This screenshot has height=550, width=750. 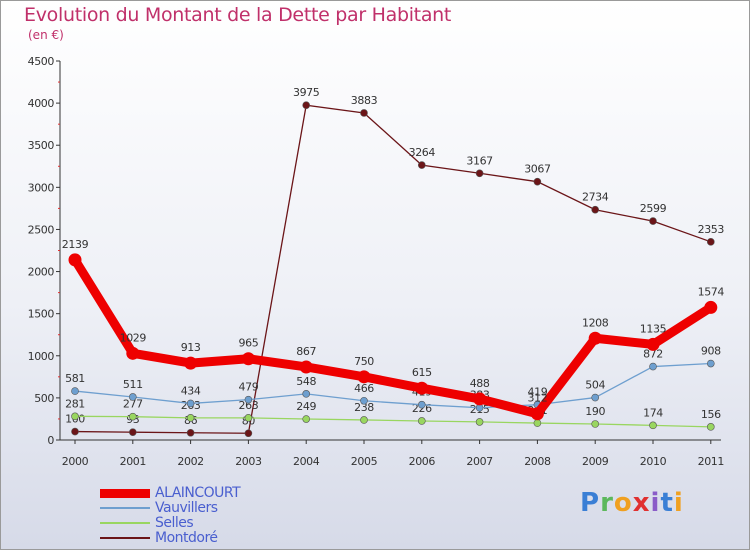 I want to click on data-label: 3975, so click(x=306, y=92).